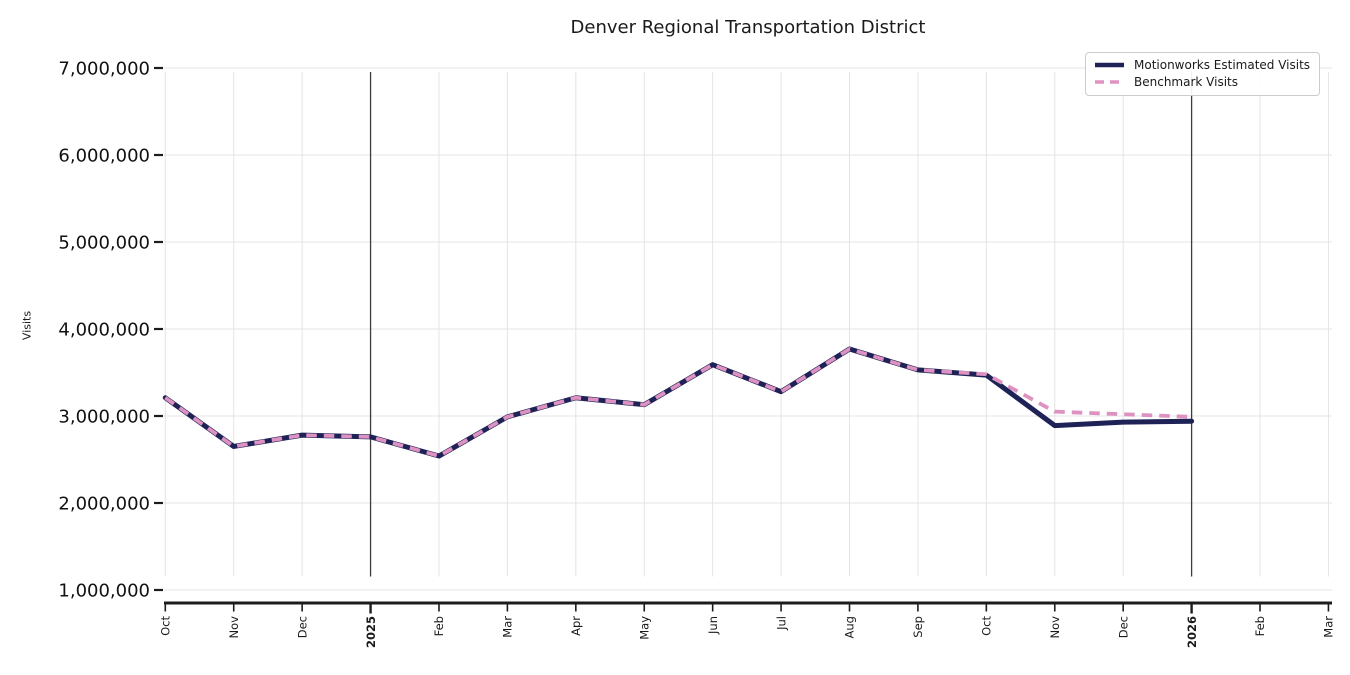 This screenshot has width=1350, height=675. I want to click on y-tick-label: 6,000,000, so click(104, 156).